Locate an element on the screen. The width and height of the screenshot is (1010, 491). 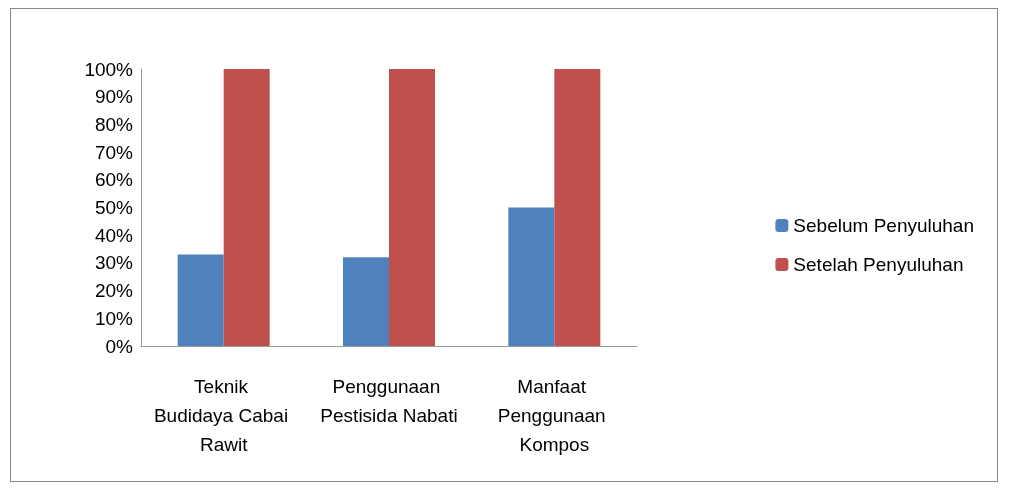
x-tick-label: Penggunaan Pestisida Nabati is located at coordinates (389, 401).